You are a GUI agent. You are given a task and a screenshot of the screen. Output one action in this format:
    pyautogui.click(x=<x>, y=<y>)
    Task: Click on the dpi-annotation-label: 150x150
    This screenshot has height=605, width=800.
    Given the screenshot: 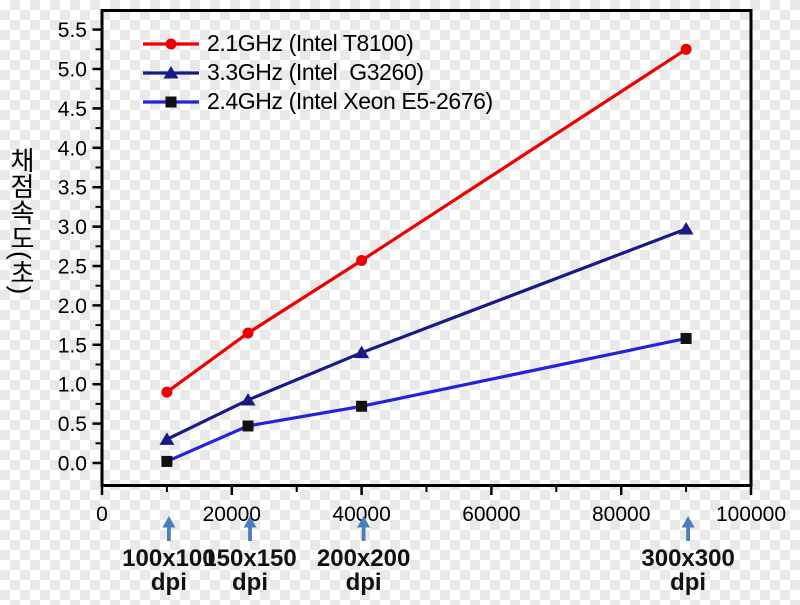 What is the action you would take?
    pyautogui.click(x=249, y=558)
    